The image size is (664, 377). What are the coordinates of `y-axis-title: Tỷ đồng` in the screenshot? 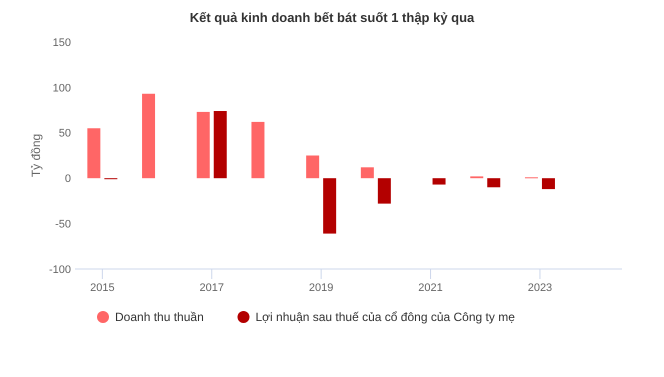 It's located at (36, 156).